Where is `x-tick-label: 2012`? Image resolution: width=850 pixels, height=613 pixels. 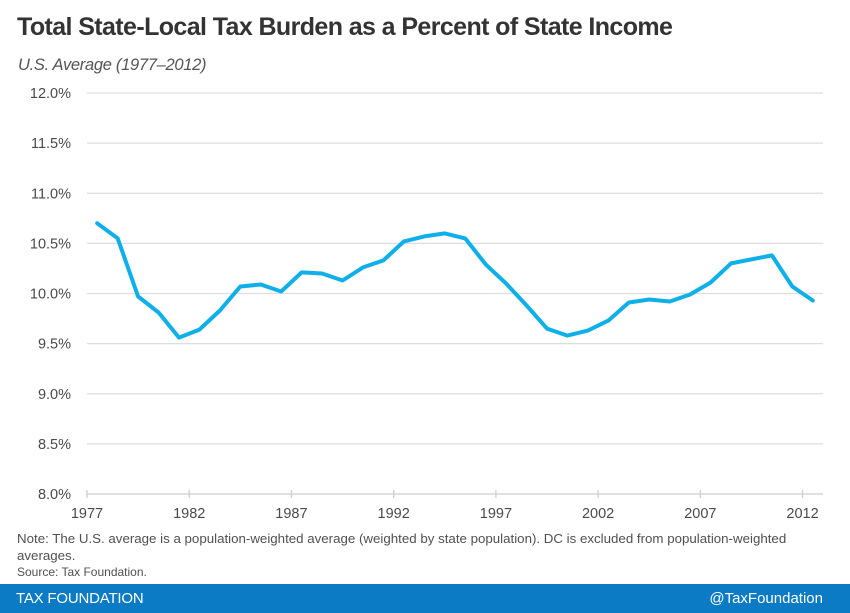
x-tick-label: 2012 is located at coordinates (802, 514).